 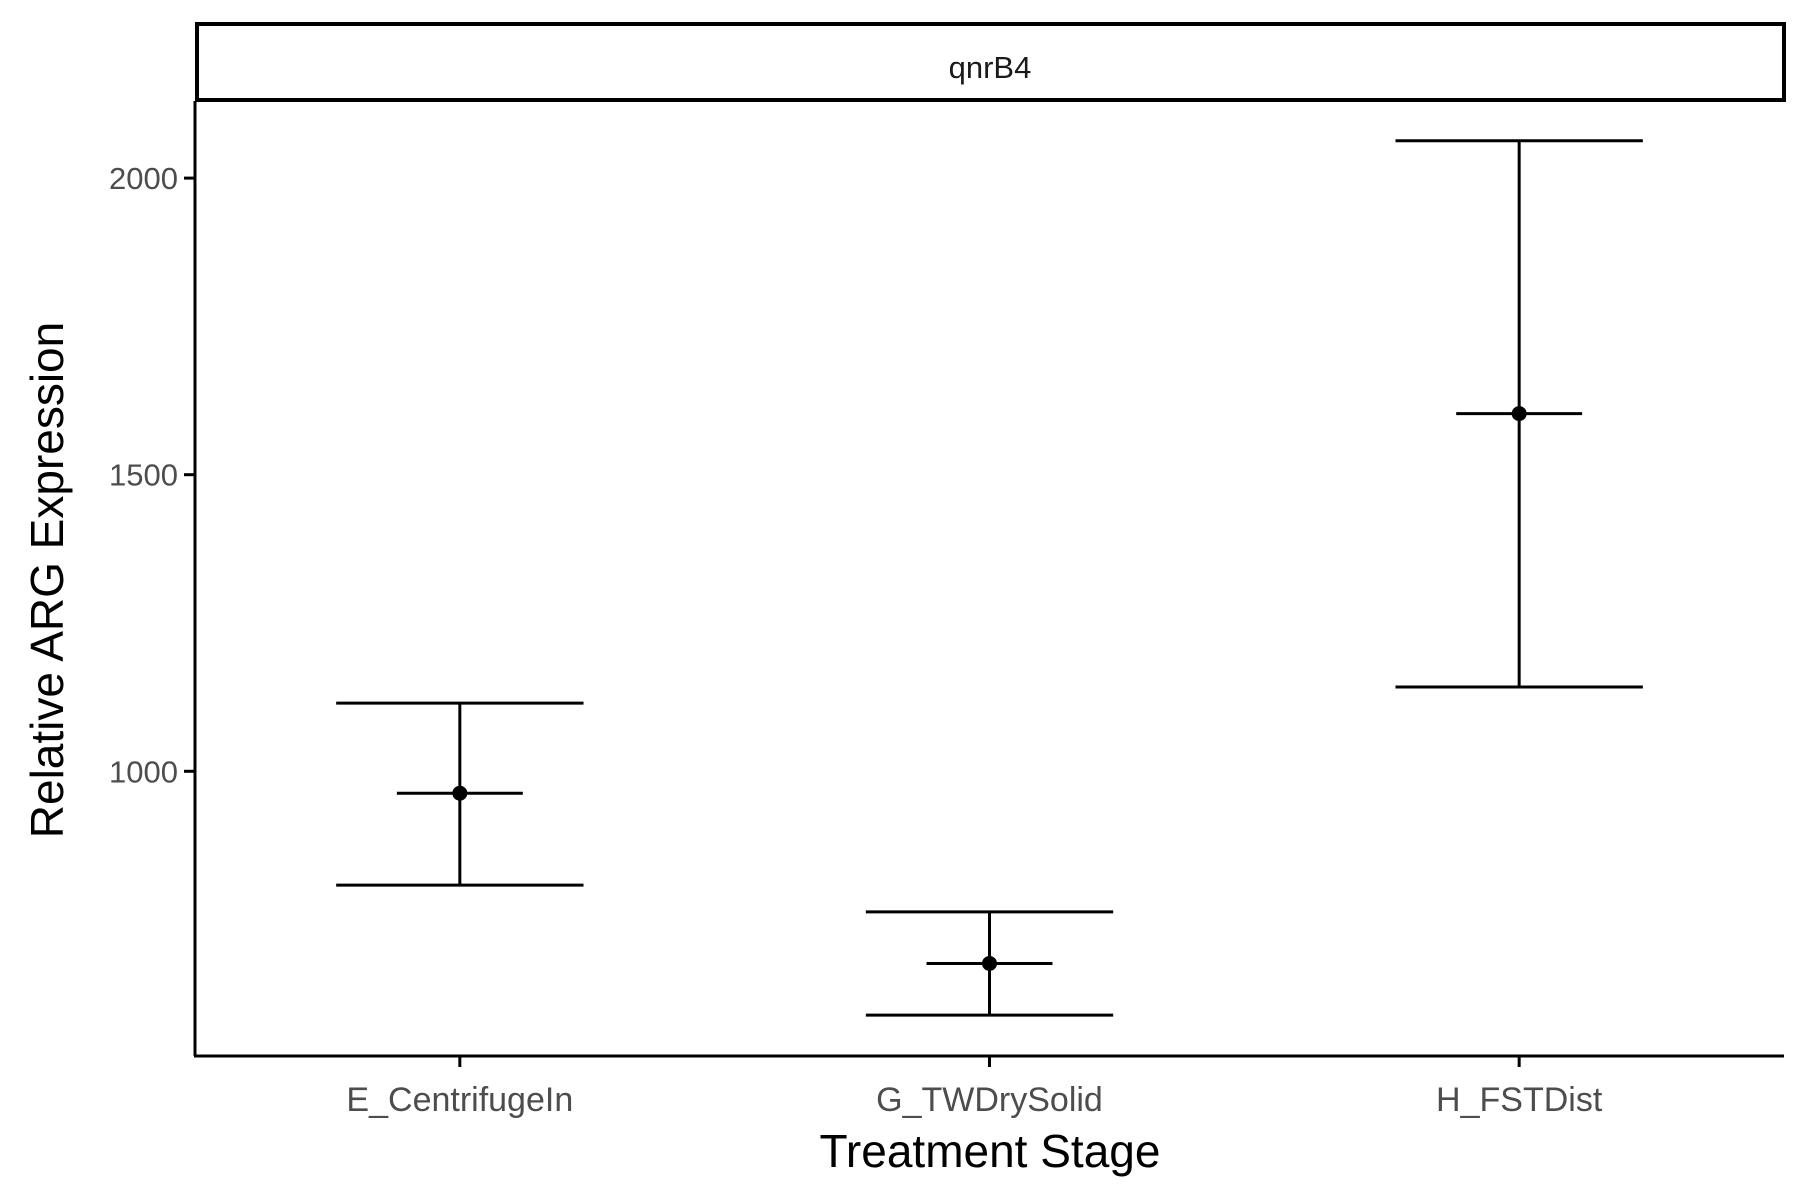 I want to click on y-tick-label: 1000, so click(x=143, y=771).